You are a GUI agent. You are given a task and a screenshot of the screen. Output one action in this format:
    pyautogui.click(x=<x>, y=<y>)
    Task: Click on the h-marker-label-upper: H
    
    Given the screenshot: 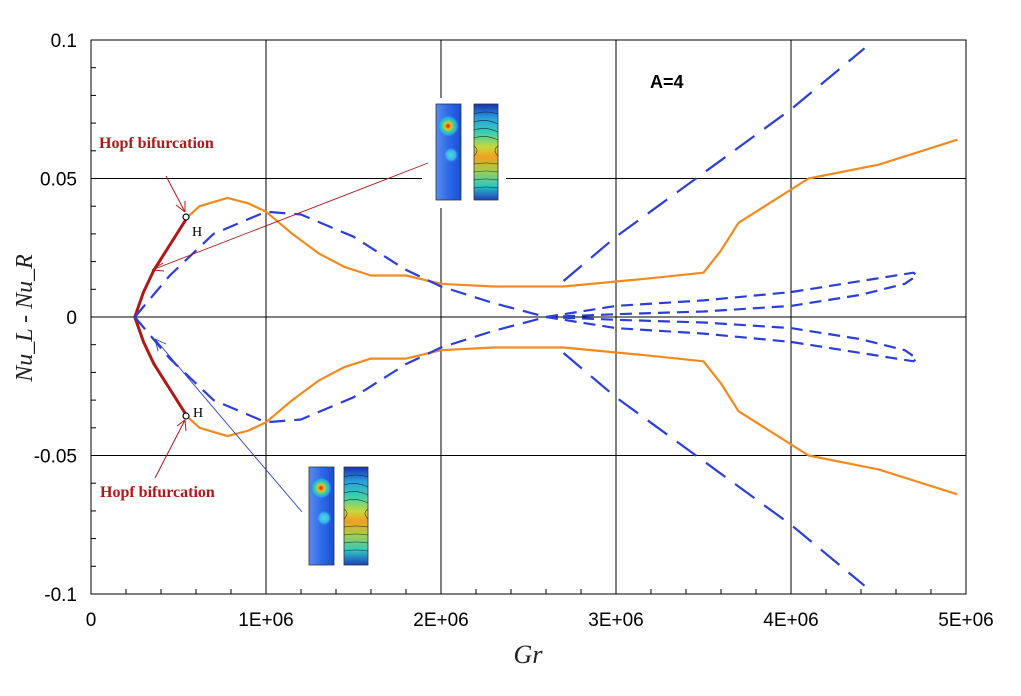 What is the action you would take?
    pyautogui.click(x=197, y=232)
    